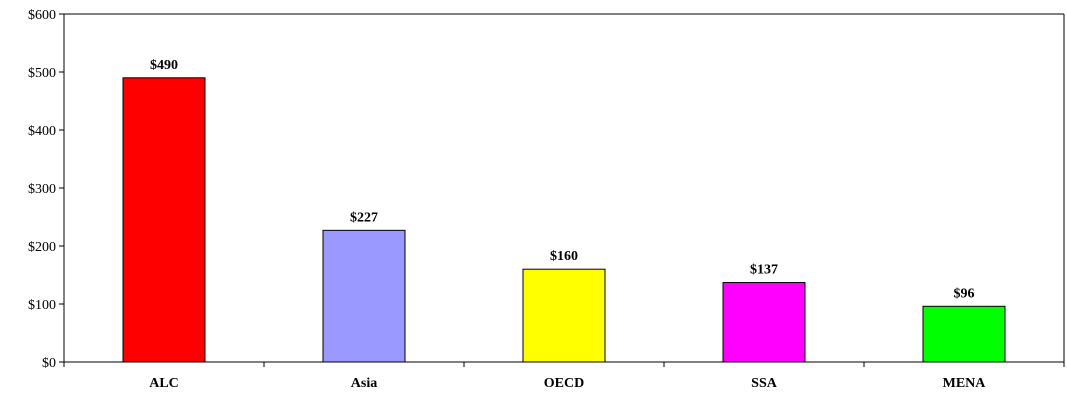 The height and width of the screenshot is (396, 1067). I want to click on category-label: ALC, so click(164, 383).